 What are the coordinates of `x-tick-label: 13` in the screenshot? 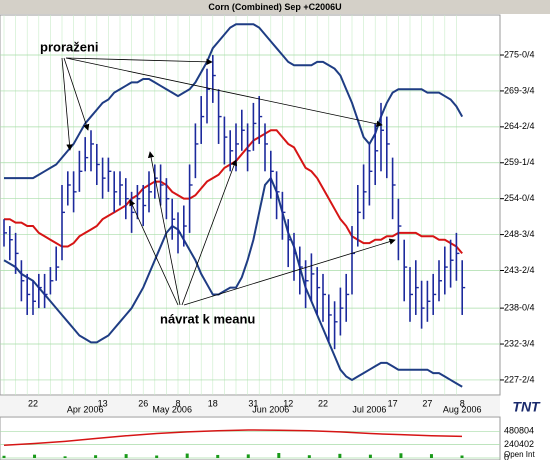 It's located at (103, 403).